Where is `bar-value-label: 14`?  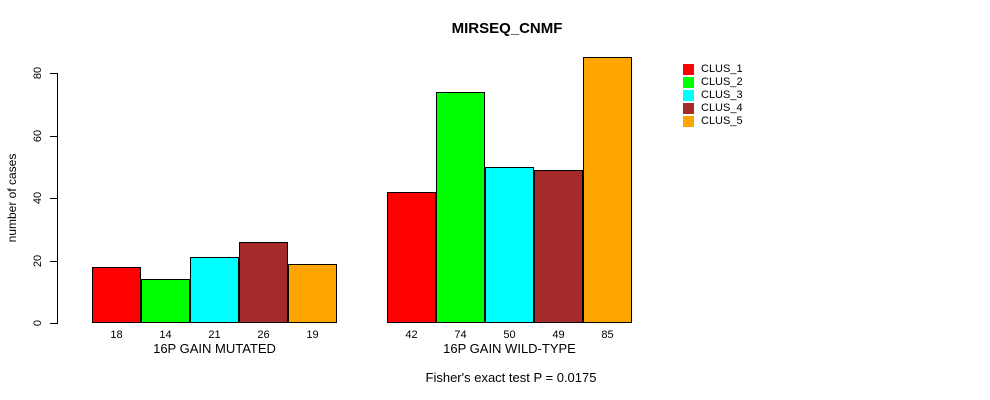
bar-value-label: 14 is located at coordinates (165, 335).